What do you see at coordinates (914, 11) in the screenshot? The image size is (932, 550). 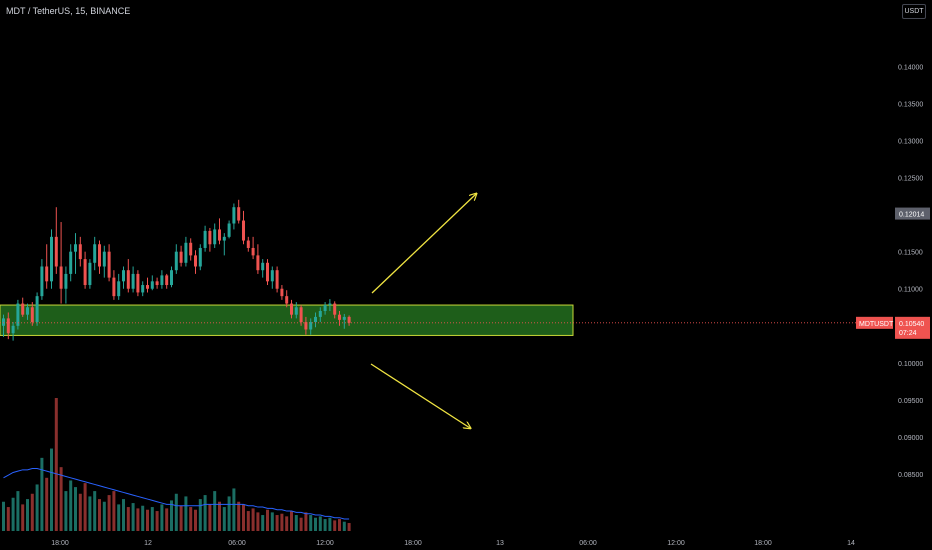 I see `currency-button: USDT` at bounding box center [914, 11].